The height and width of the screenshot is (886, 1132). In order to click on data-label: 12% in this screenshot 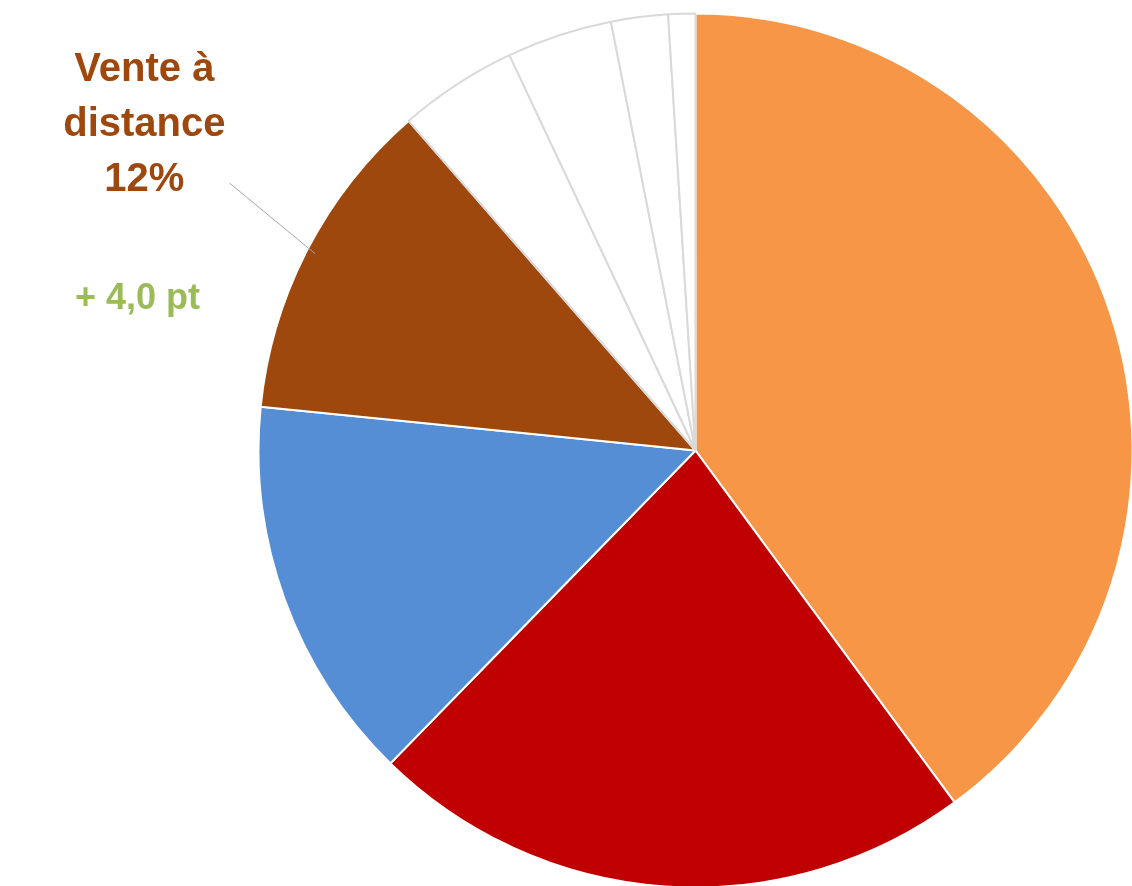, I will do `click(144, 176)`.